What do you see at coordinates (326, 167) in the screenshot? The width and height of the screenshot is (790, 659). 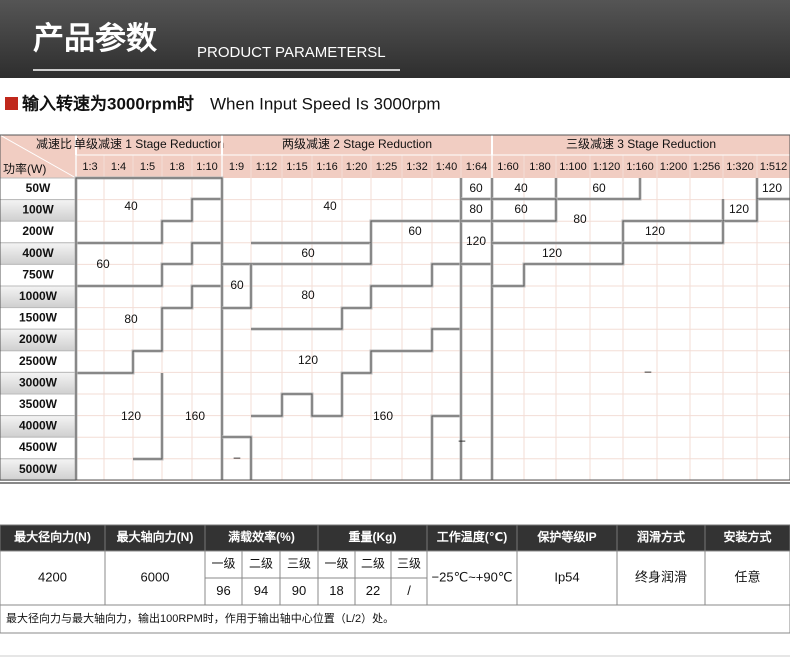 I see `ratio-label: 1:16` at bounding box center [326, 167].